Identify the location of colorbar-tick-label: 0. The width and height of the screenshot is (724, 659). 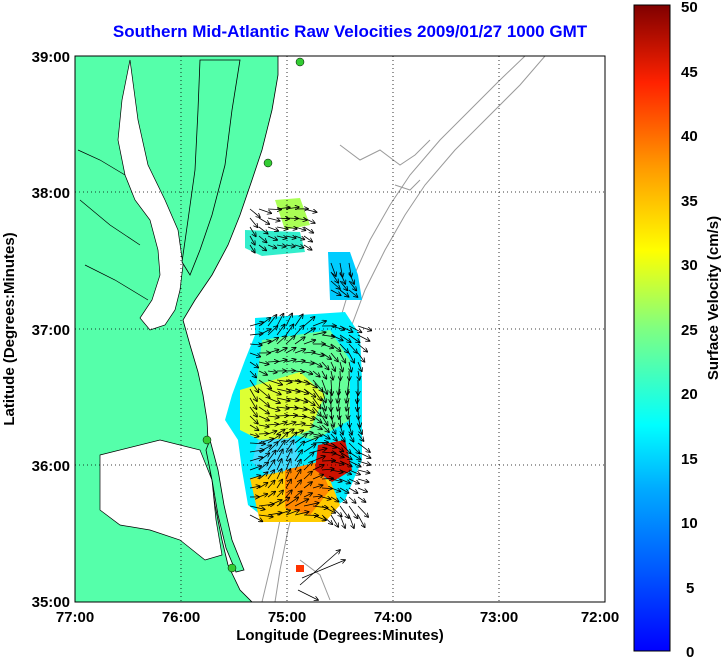
(690, 651).